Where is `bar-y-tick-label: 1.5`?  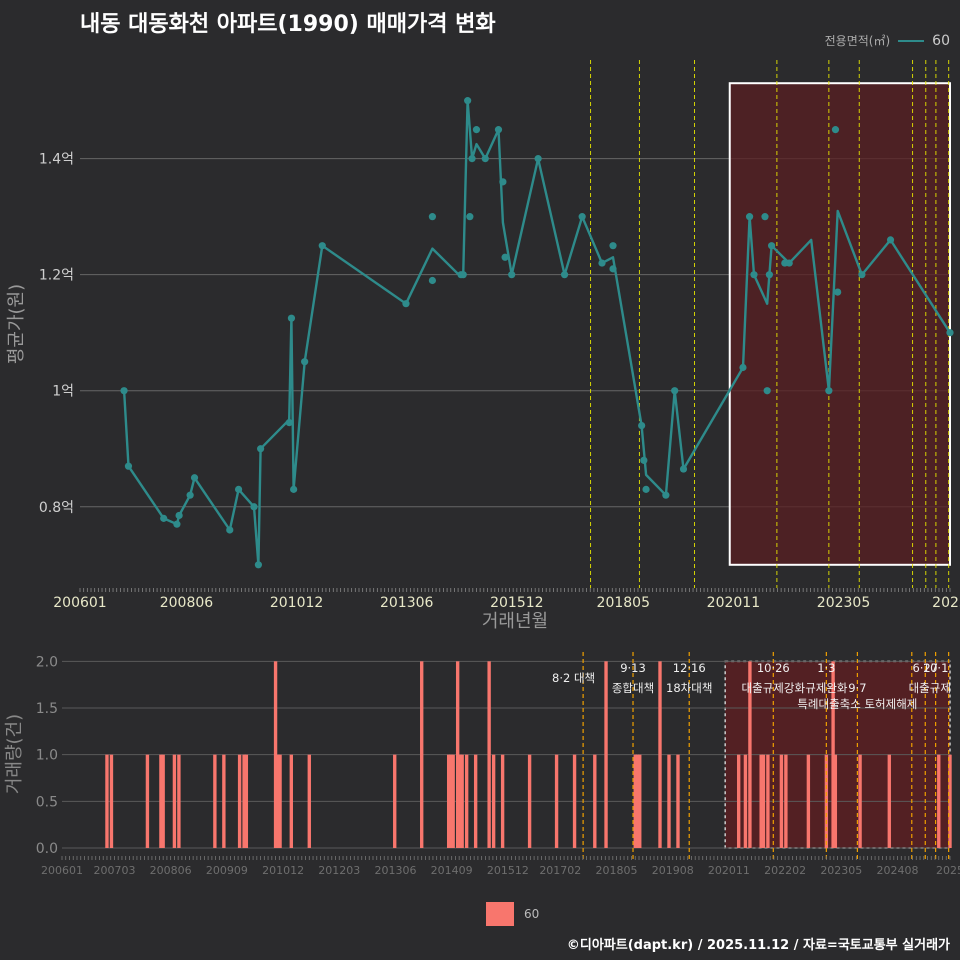
bar-y-tick-label: 1.5 is located at coordinates (47, 709).